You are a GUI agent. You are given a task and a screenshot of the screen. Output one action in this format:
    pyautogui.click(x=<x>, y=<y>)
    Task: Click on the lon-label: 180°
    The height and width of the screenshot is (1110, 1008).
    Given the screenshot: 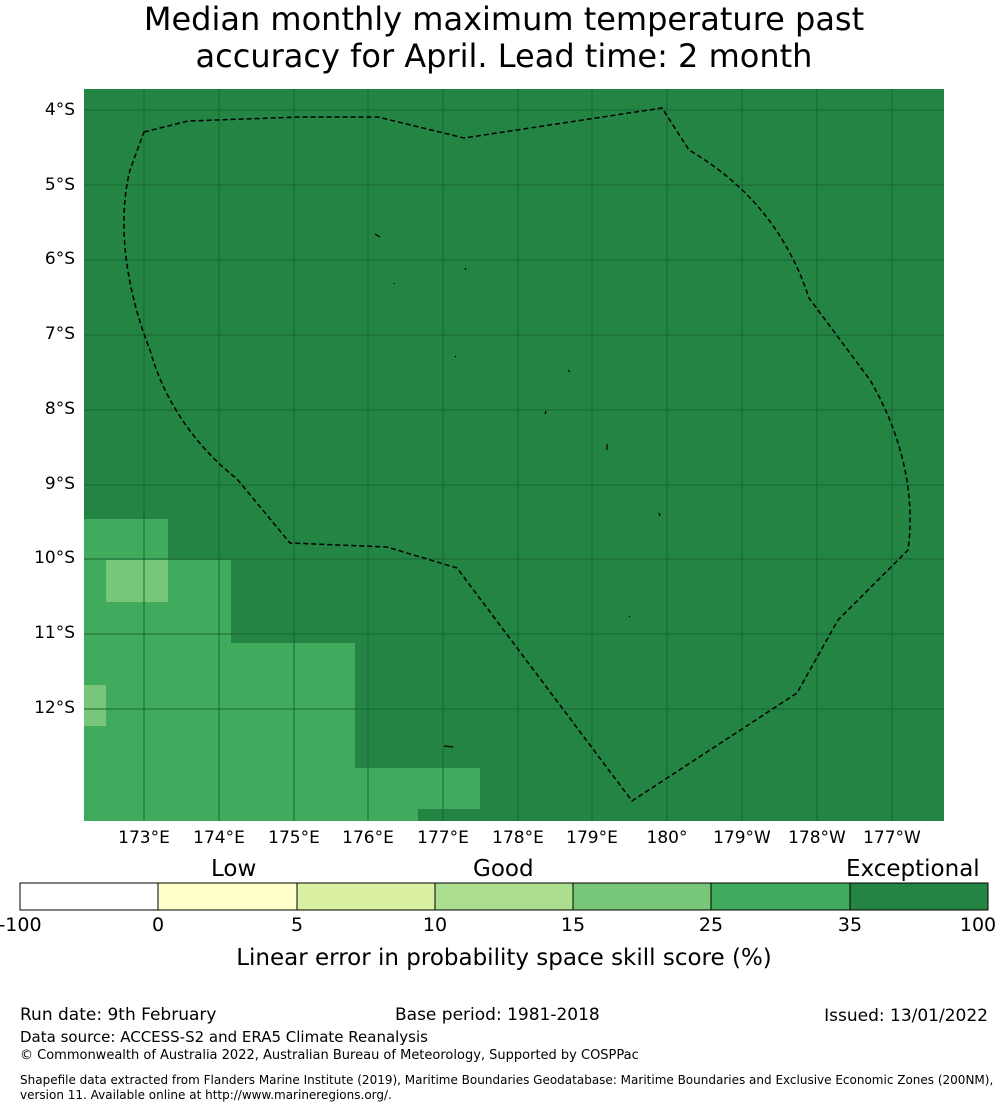 What is the action you would take?
    pyautogui.click(x=667, y=838)
    